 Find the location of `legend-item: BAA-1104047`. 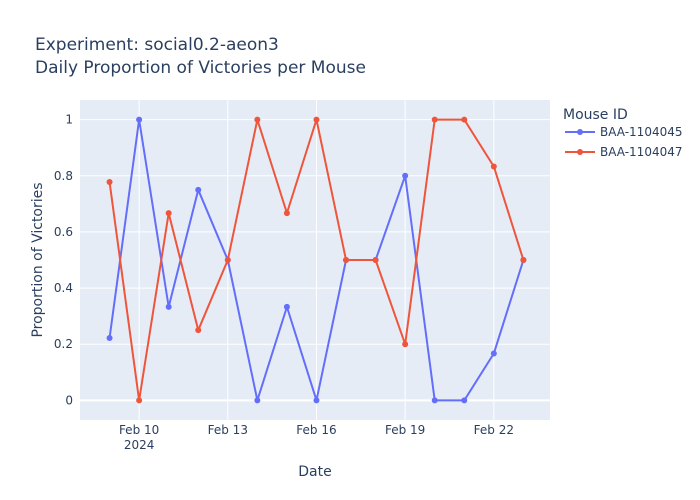

legend-item: BAA-1104047 is located at coordinates (624, 152).